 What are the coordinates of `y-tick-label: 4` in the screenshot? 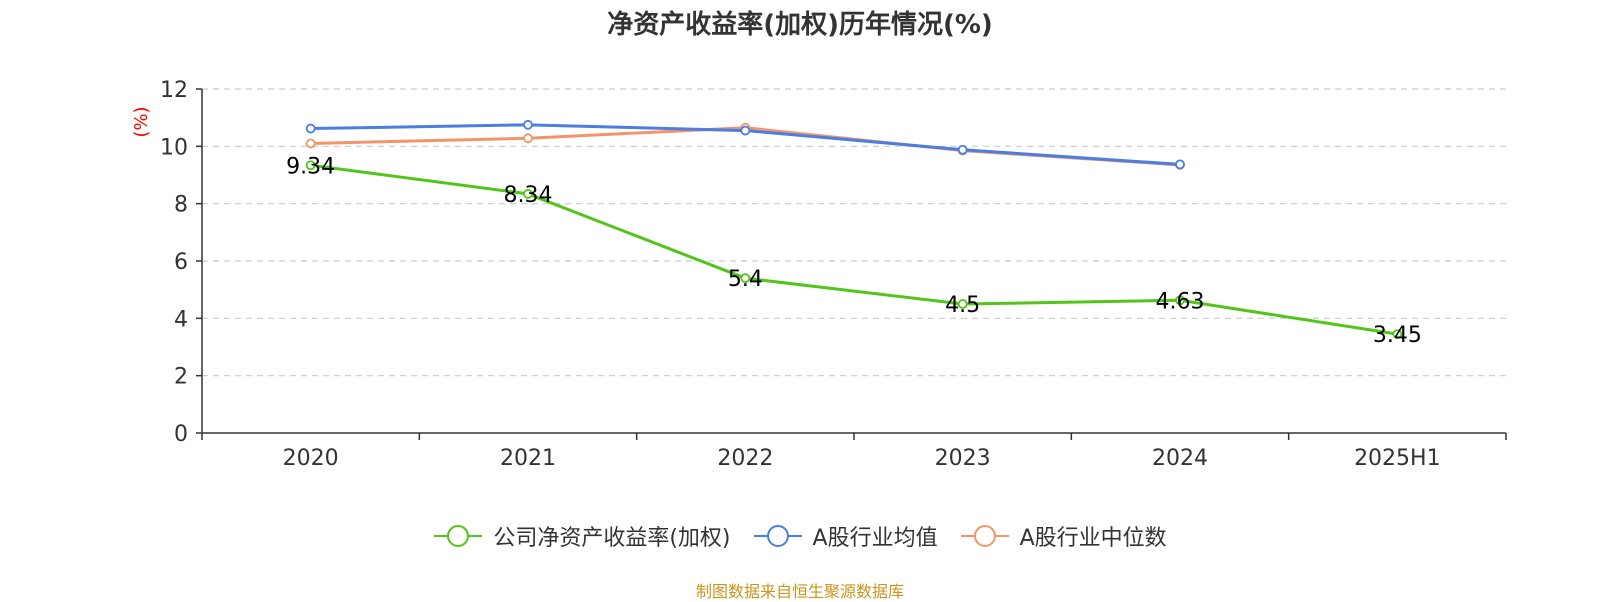 It's located at (181, 319).